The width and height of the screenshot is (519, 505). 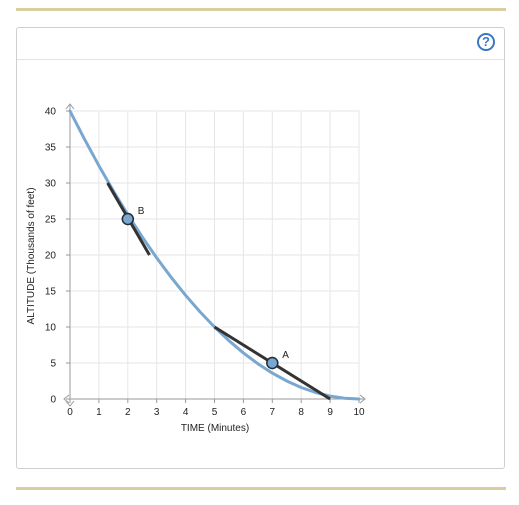 What do you see at coordinates (128, 412) in the screenshot?
I see `x-tick-label: 2` at bounding box center [128, 412].